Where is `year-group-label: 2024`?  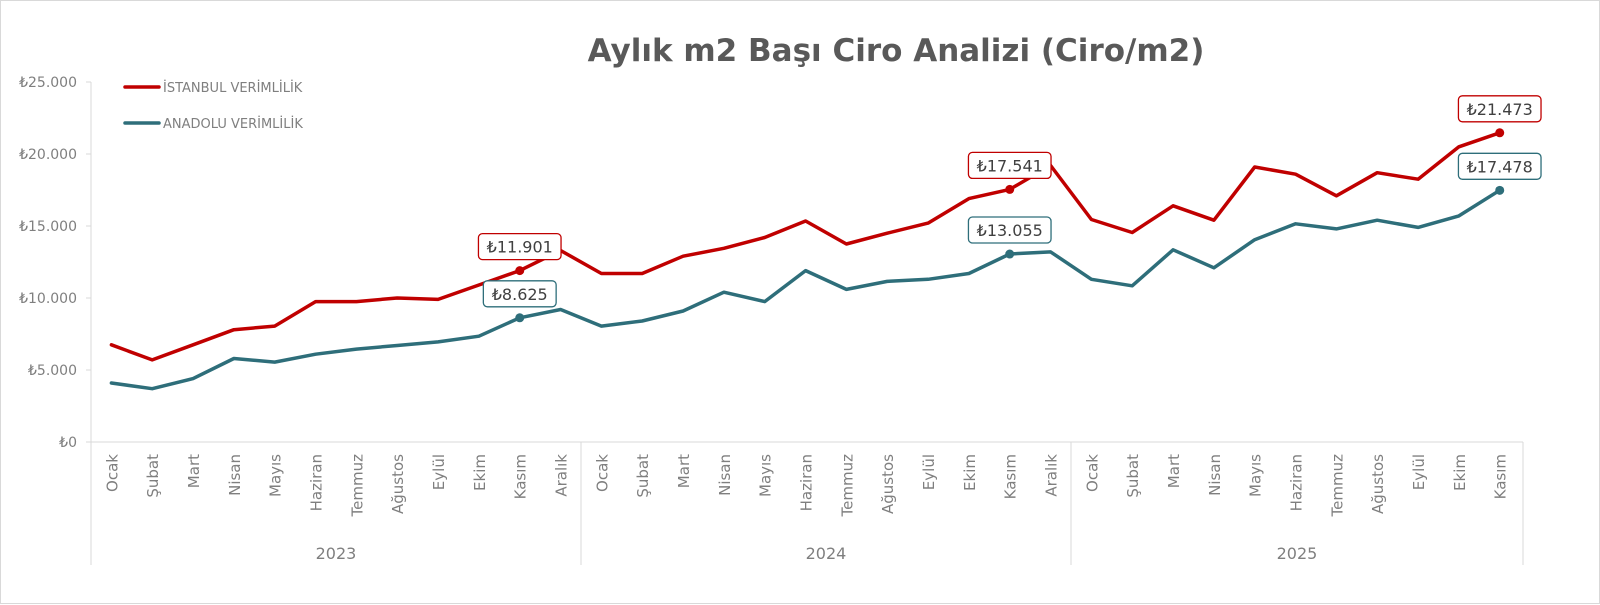
year-group-label: 2024 is located at coordinates (826, 553).